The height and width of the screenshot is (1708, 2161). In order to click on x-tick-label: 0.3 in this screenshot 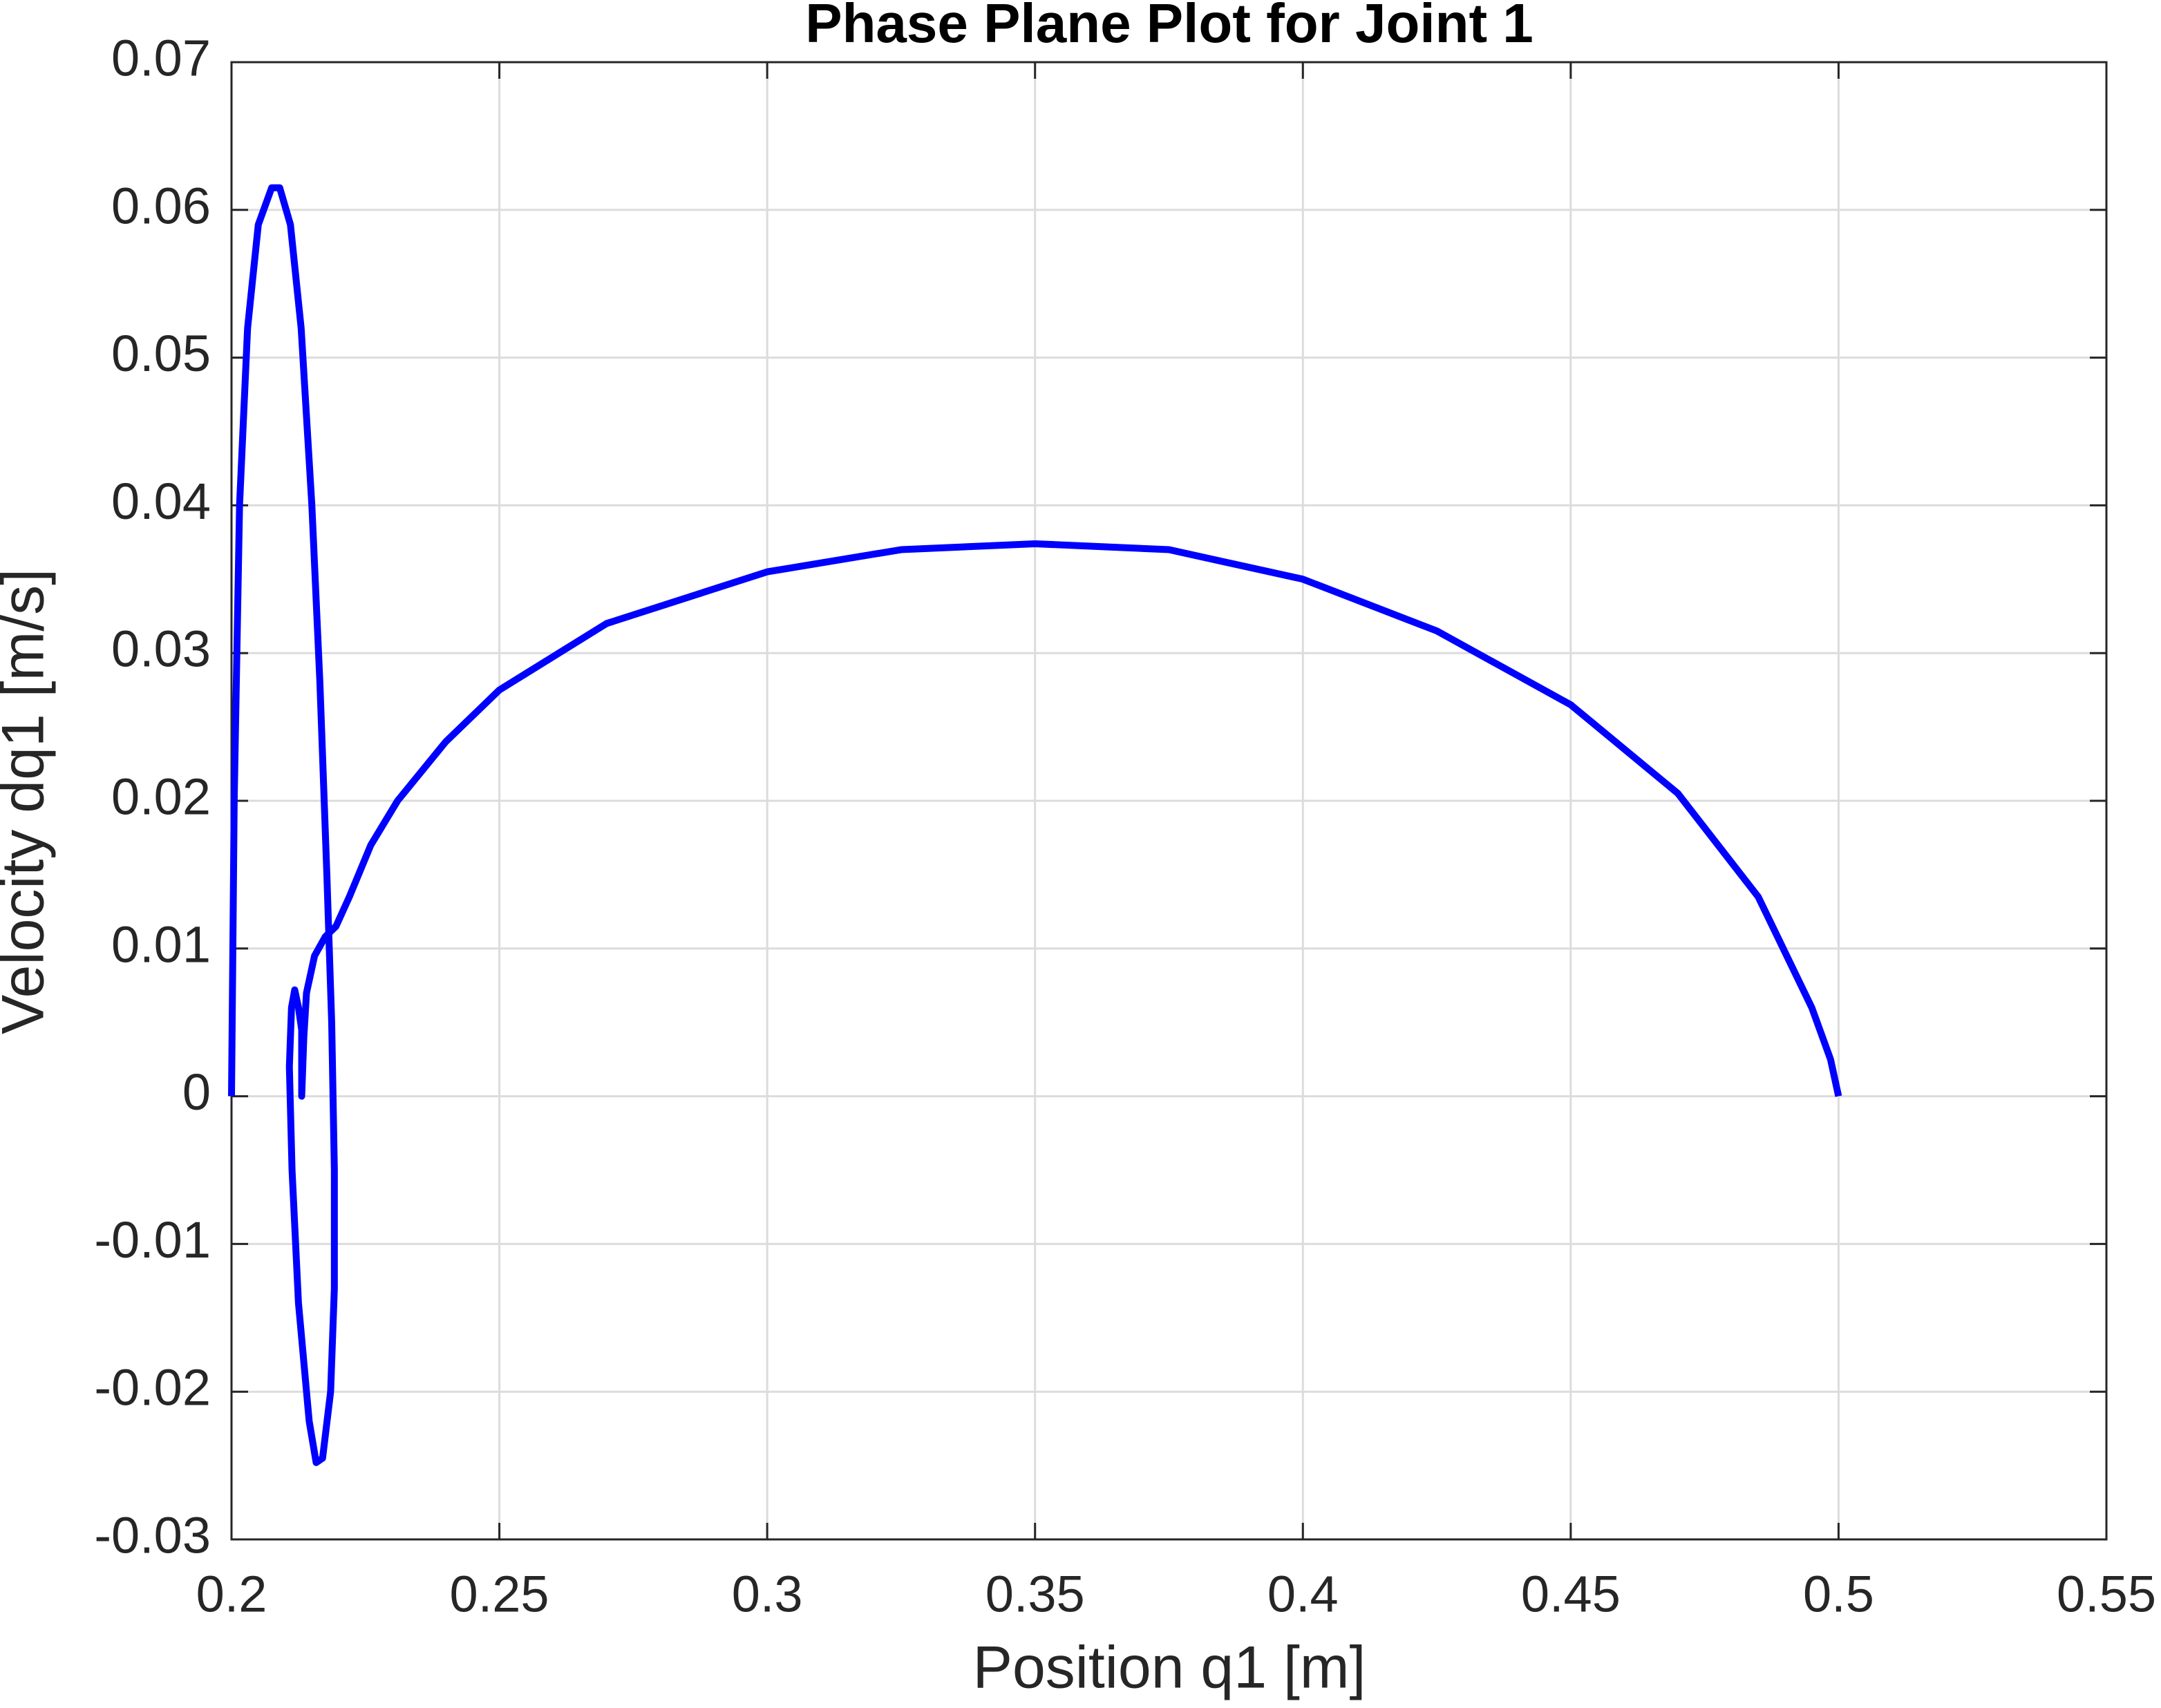, I will do `click(767, 1594)`.